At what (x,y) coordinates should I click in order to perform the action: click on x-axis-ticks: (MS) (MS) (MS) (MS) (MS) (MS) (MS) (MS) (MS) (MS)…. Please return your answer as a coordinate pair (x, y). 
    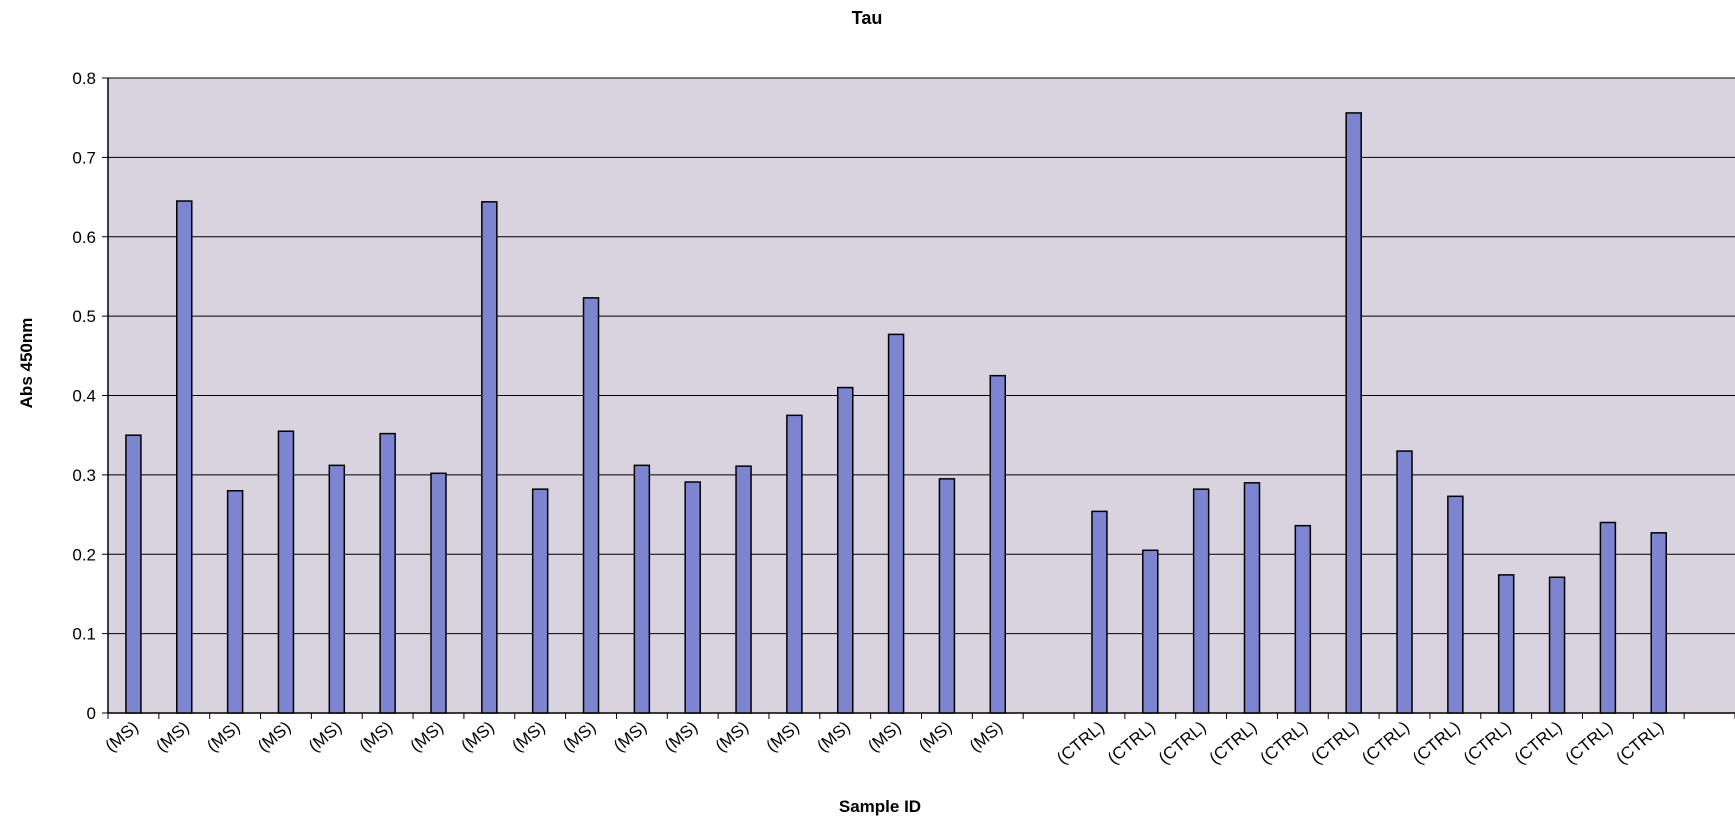
    Looking at the image, I should click on (918, 740).